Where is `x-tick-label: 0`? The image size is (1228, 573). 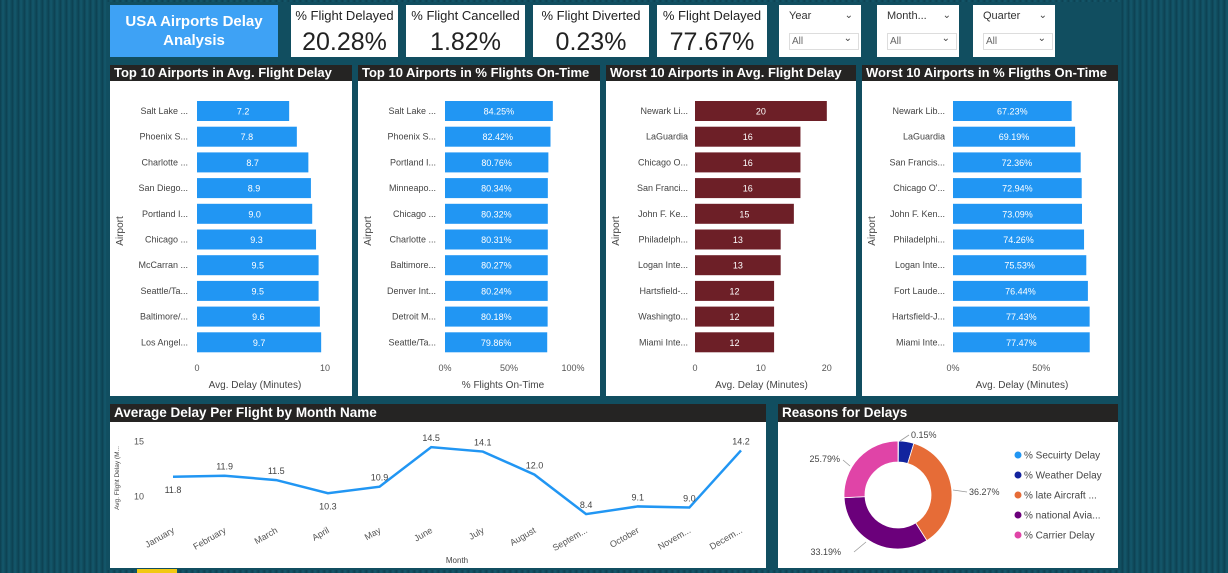
x-tick-label: 0 is located at coordinates (196, 368).